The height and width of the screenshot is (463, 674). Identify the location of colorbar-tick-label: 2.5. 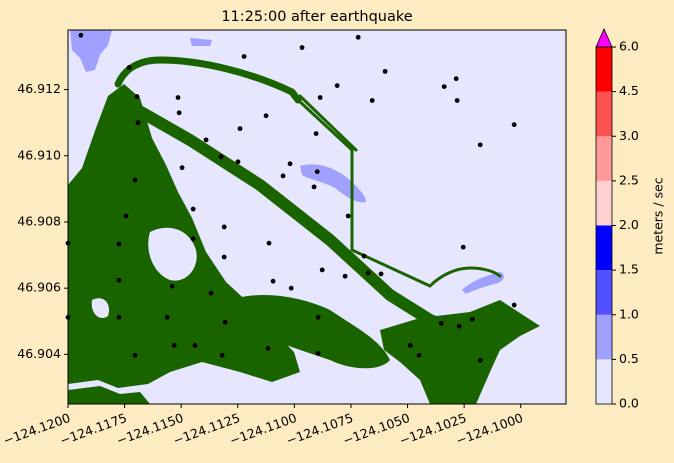
(629, 179).